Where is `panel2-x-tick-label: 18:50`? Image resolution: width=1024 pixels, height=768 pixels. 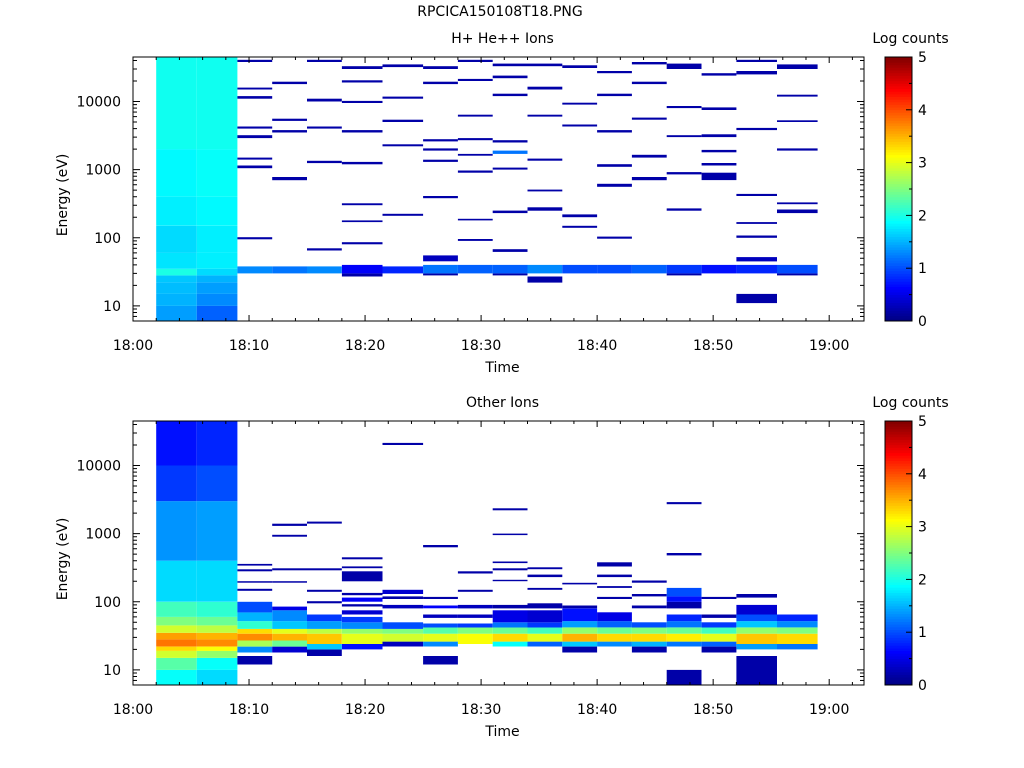
panel2-x-tick-label: 18:50 is located at coordinates (713, 710).